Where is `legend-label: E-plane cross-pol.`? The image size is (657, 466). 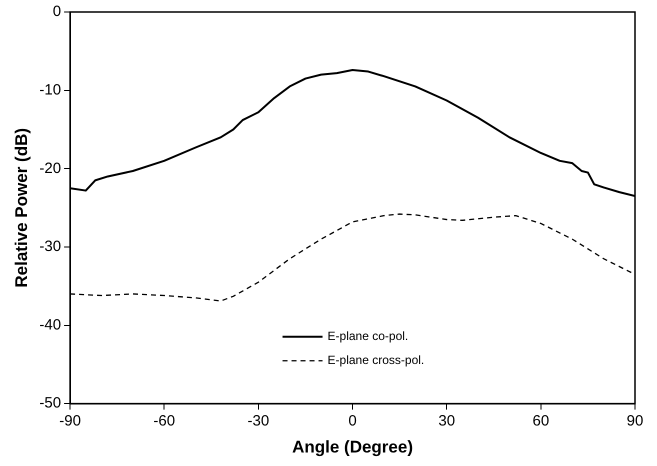
legend-label: E-plane cross-pol. is located at coordinates (376, 360).